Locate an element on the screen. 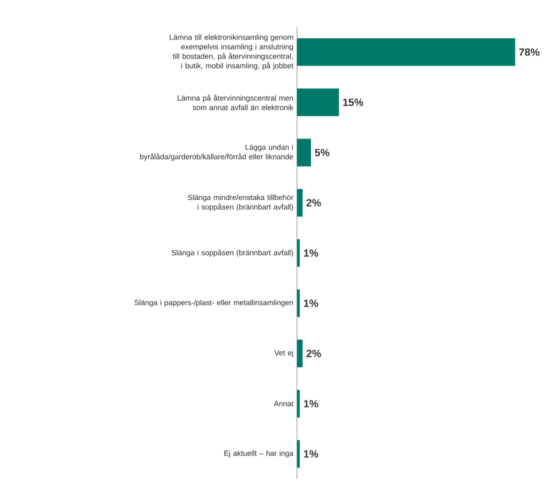 This screenshot has width=558, height=499. data-label: 5% is located at coordinates (322, 152).